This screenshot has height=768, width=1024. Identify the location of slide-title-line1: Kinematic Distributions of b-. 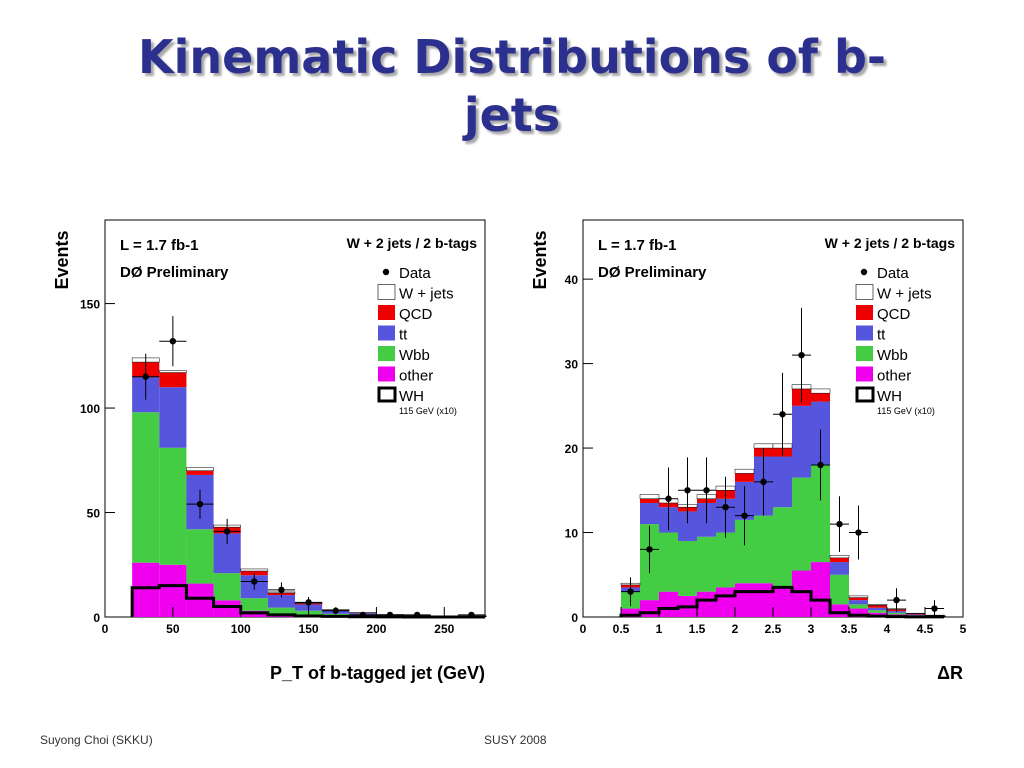
(512, 57).